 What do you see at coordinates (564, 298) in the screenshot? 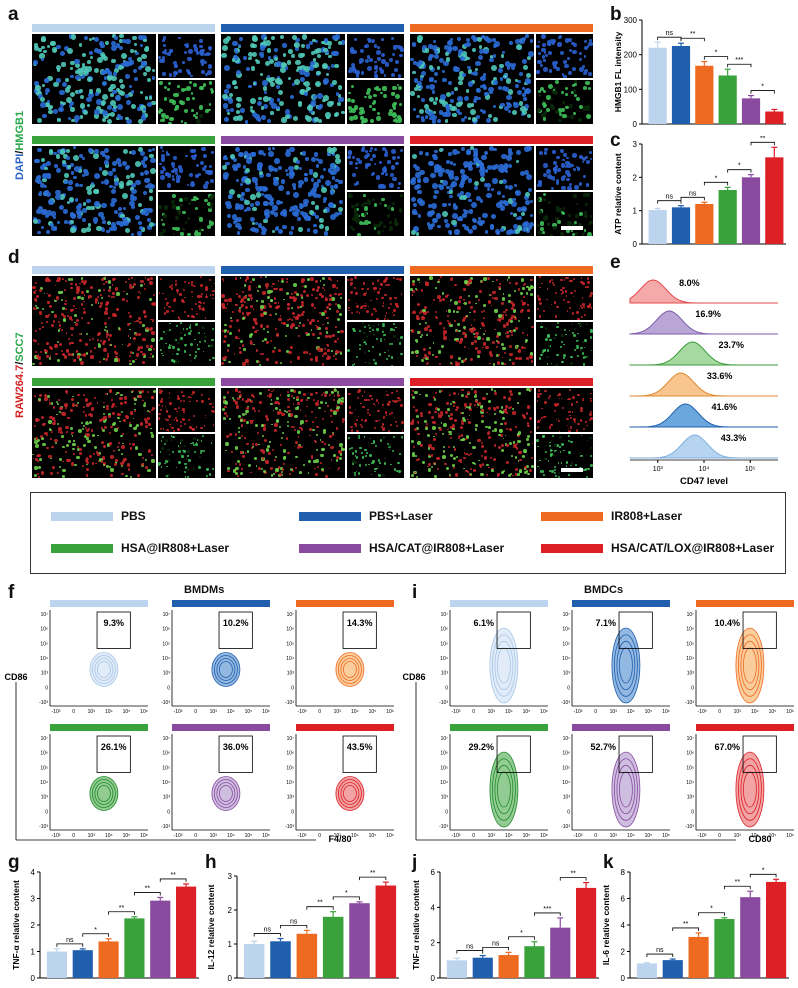
I see `micrograph-inset-top` at bounding box center [564, 298].